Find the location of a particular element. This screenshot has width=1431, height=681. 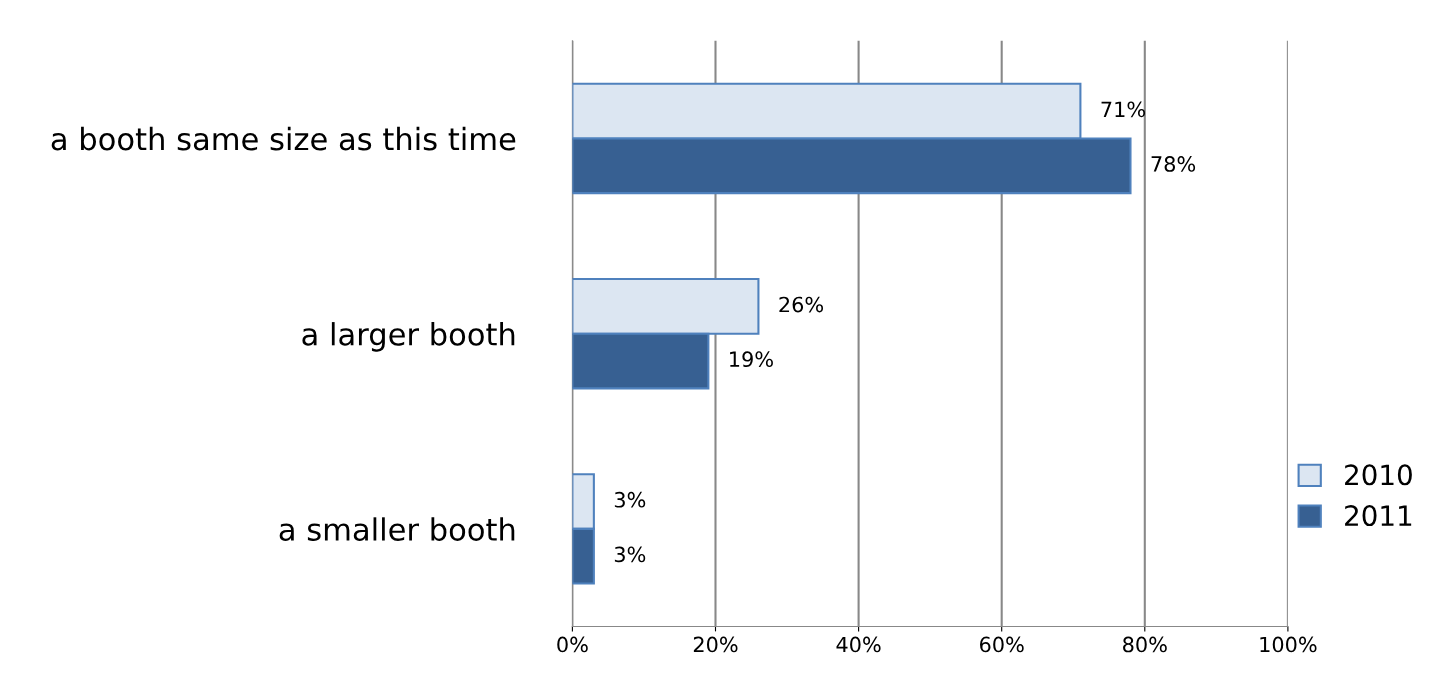

x-tick-label: 80% is located at coordinates (1145, 644).